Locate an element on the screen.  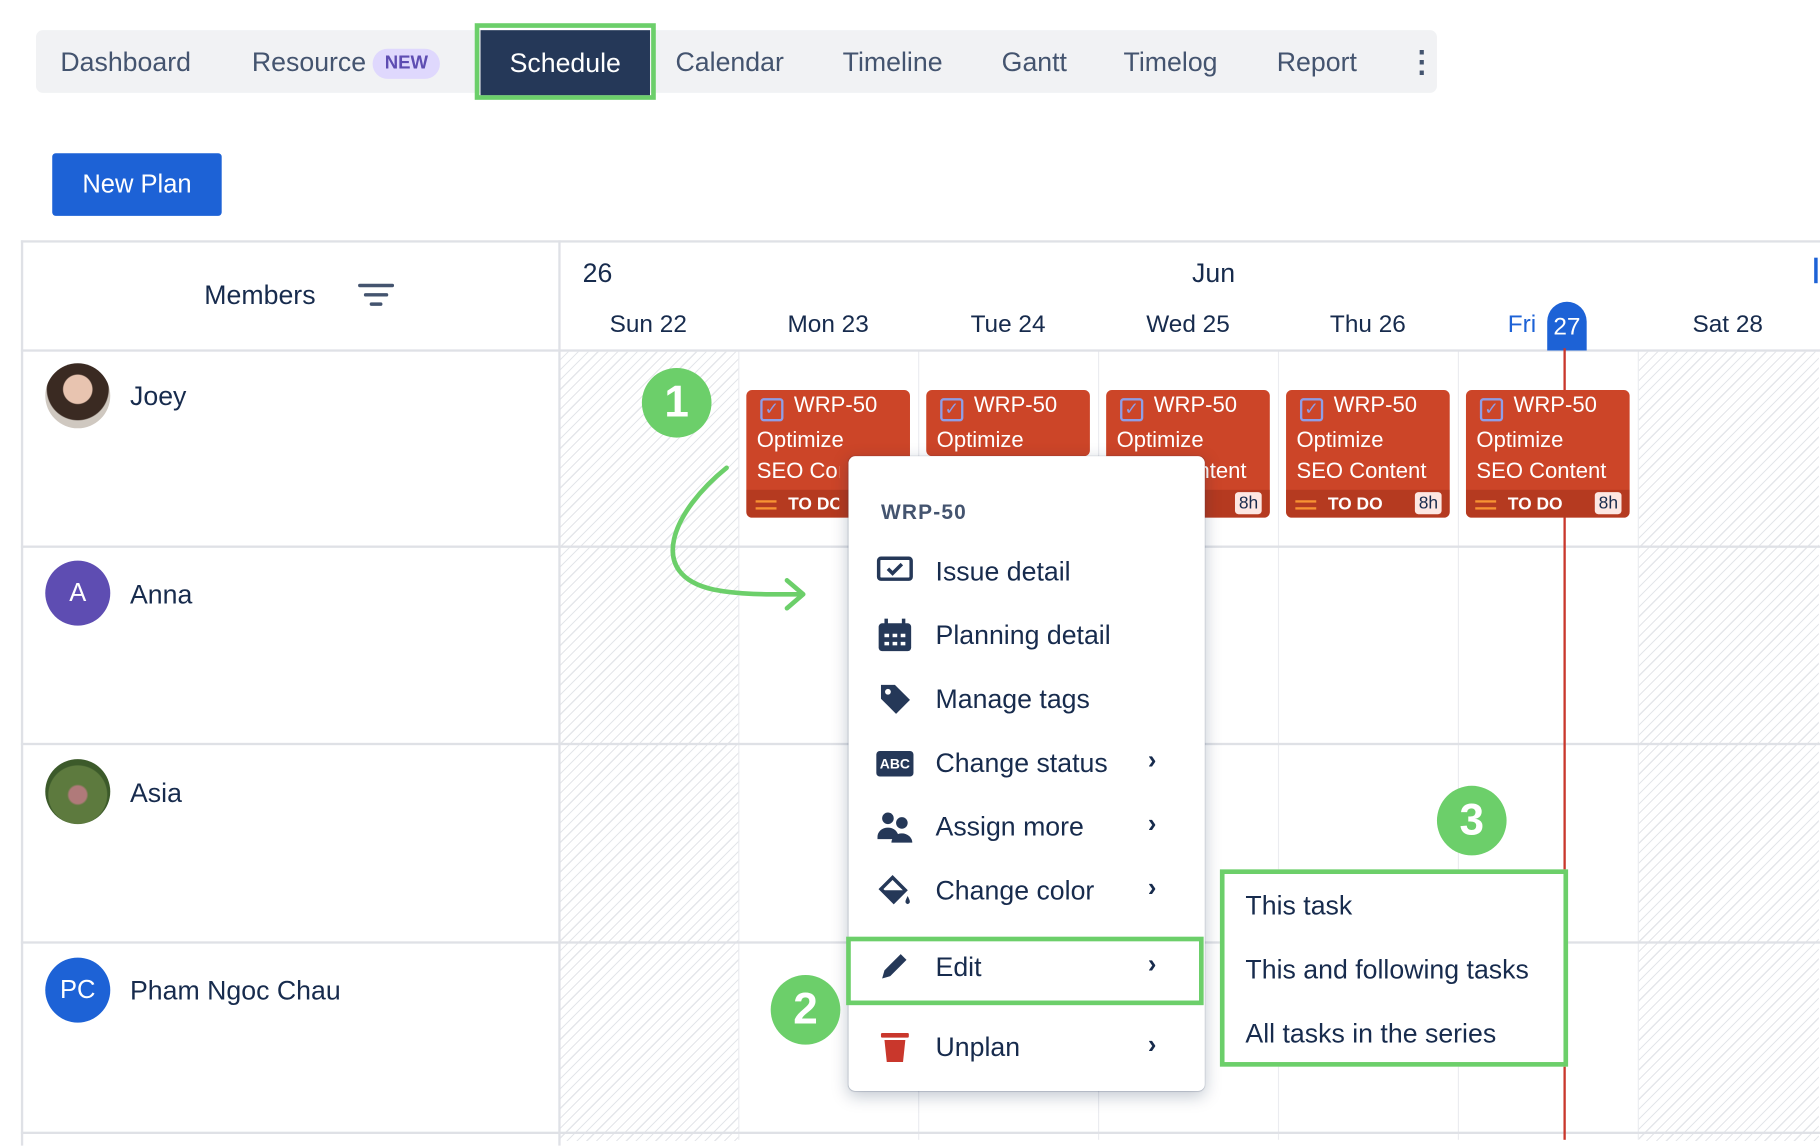
day-header: Mon 23 is located at coordinates (828, 324).